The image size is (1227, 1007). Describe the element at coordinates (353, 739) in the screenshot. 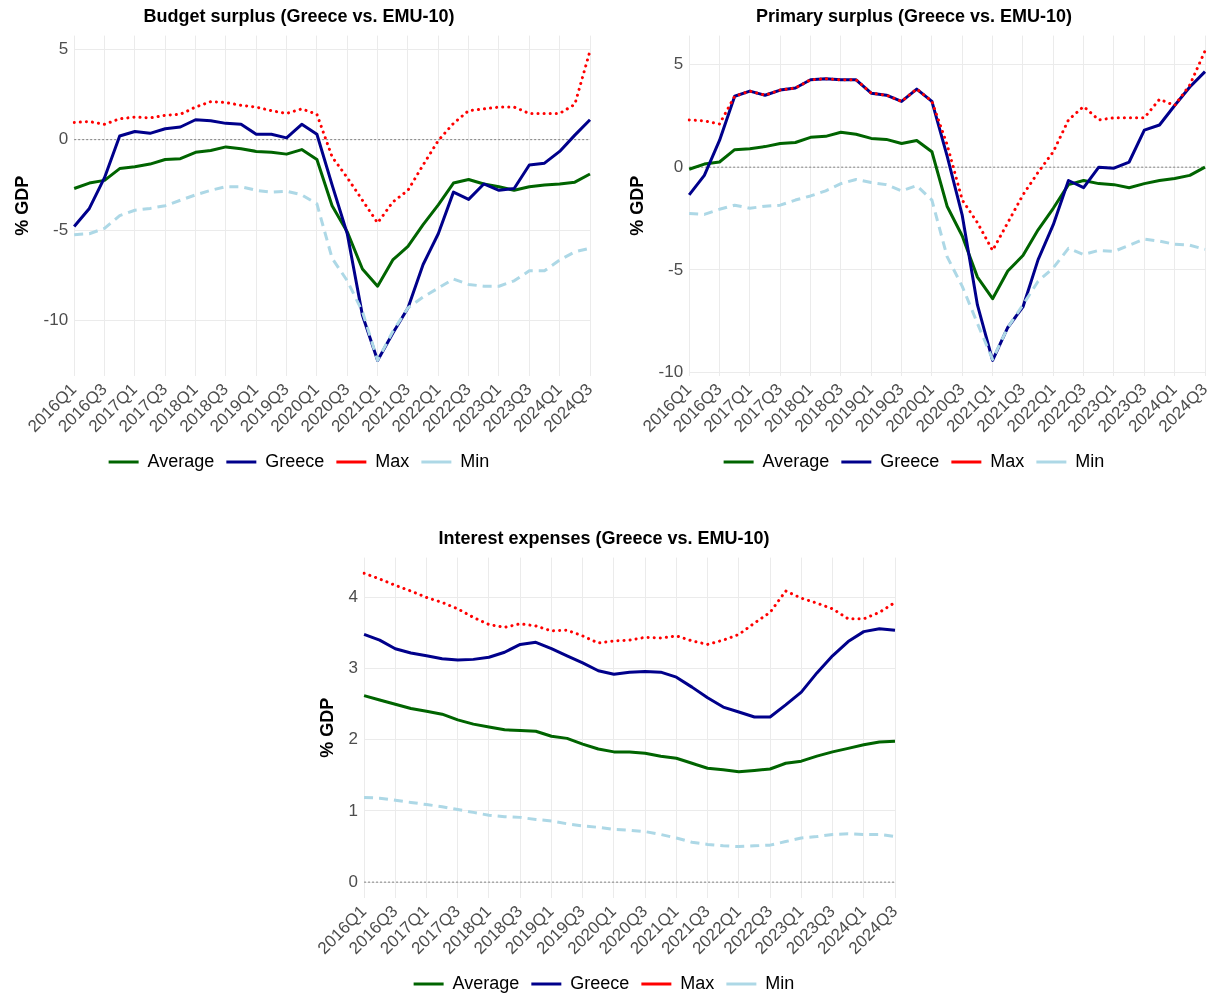

I see `y-tick-label: 2` at that location.